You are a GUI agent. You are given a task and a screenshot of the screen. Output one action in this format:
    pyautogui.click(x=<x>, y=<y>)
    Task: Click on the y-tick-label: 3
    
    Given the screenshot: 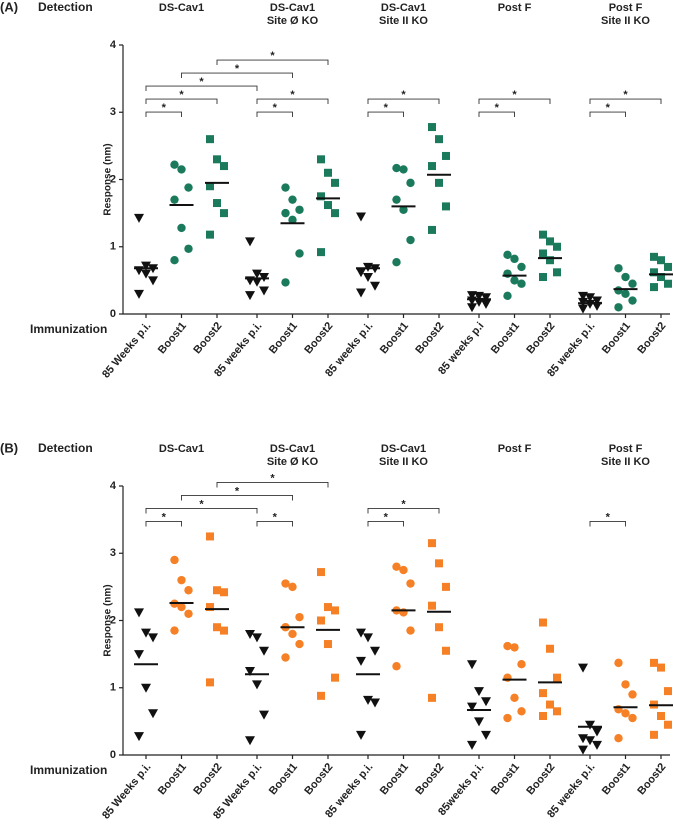 What is the action you would take?
    pyautogui.click(x=113, y=553)
    